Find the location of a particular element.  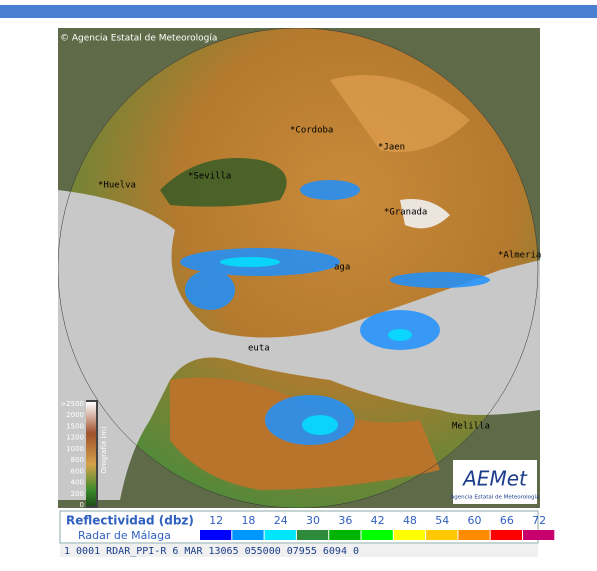

scale-label: 42 is located at coordinates (378, 520).